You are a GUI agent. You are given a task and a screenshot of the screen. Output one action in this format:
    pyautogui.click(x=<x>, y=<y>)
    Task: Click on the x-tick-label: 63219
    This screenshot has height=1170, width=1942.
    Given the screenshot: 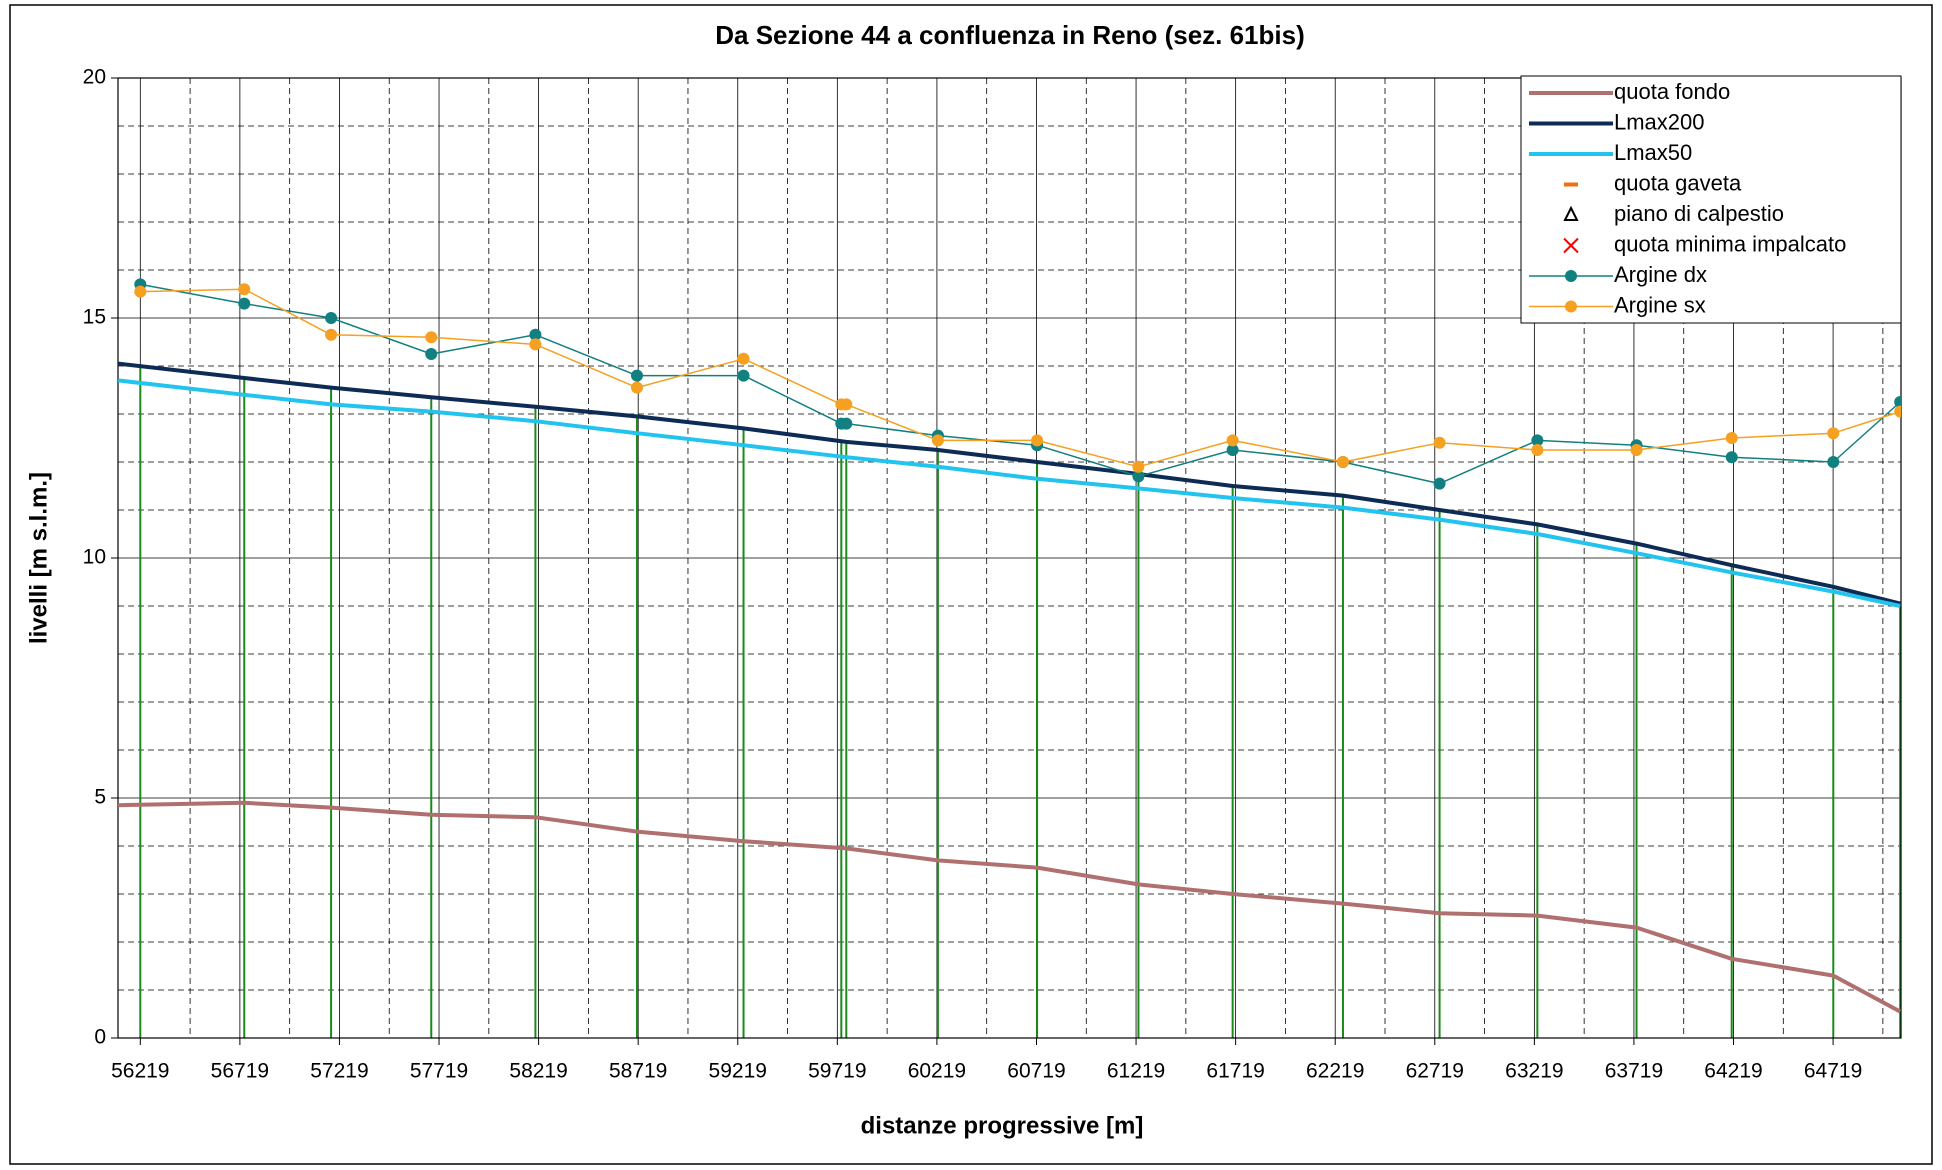 What is the action you would take?
    pyautogui.click(x=1534, y=1071)
    